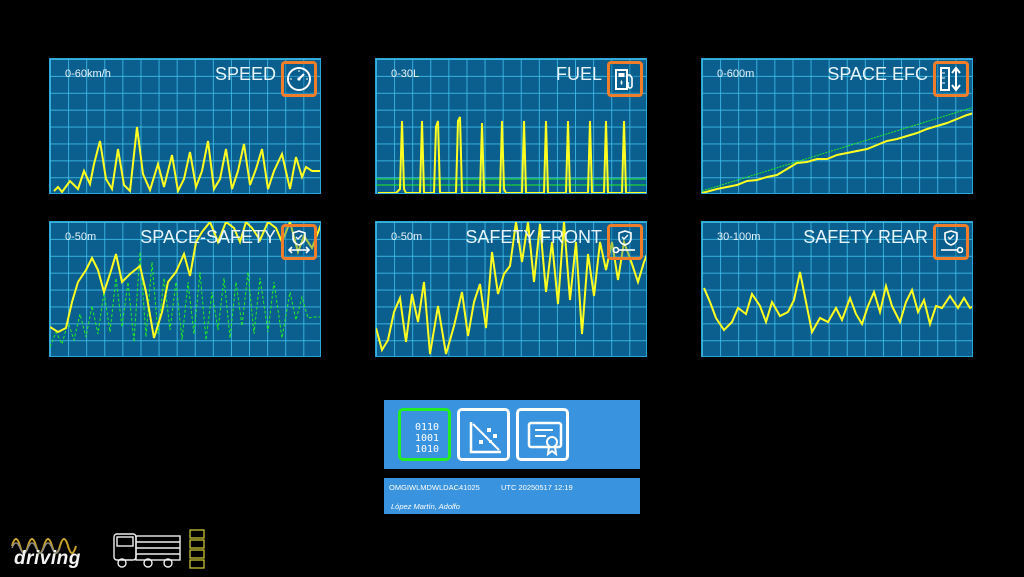 This screenshot has width=1024, height=577. I want to click on binary-data-button: 0110 1001 1010, so click(424, 434).